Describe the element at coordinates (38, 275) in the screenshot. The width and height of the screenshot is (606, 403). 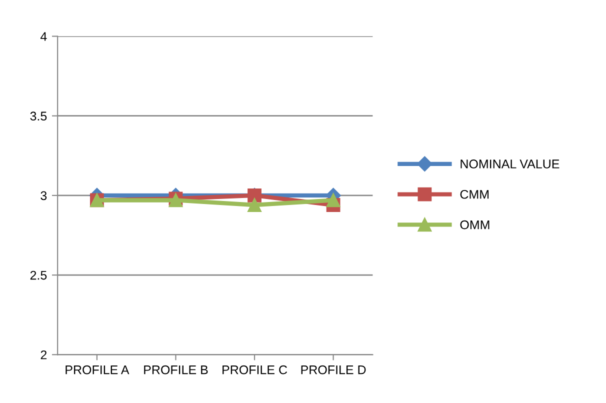
I see `y-tick-label: 2.5` at that location.